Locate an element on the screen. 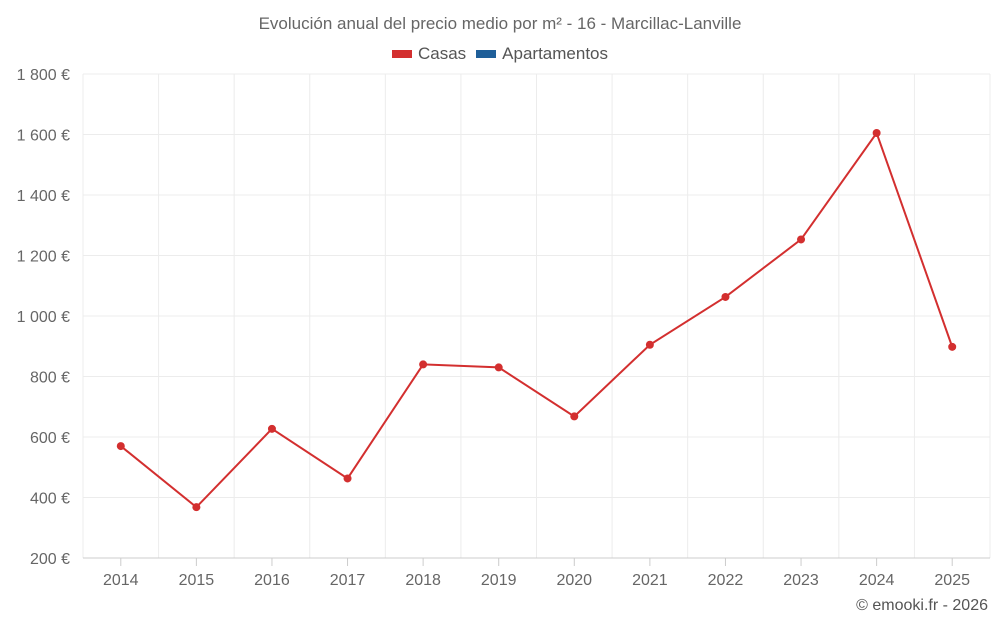 This screenshot has height=625, width=1000. y-tick-label: 1 800 € is located at coordinates (43, 75).